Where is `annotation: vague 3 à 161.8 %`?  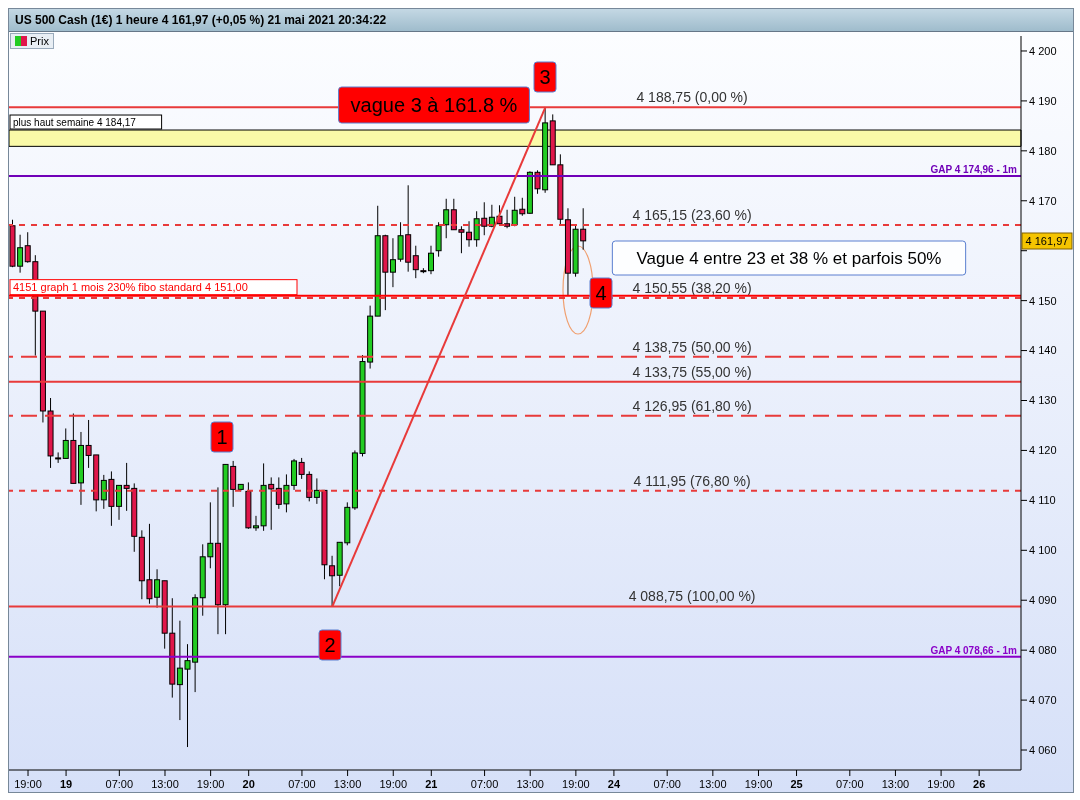 annotation: vague 3 à 161.8 % is located at coordinates (434, 105).